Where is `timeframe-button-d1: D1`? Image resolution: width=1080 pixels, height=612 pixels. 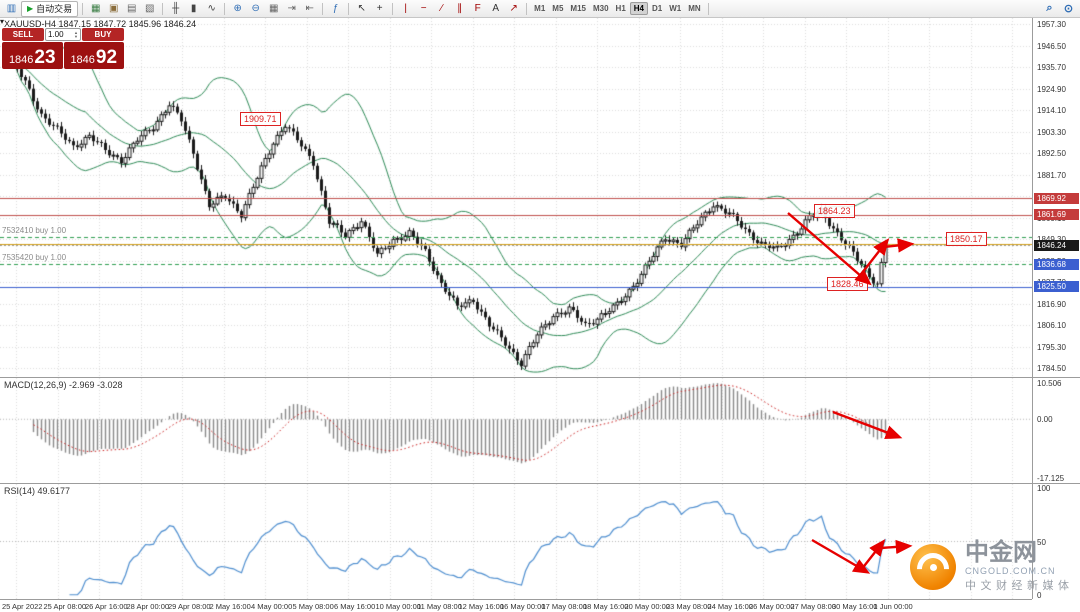 timeframe-button-d1: D1 is located at coordinates (657, 8).